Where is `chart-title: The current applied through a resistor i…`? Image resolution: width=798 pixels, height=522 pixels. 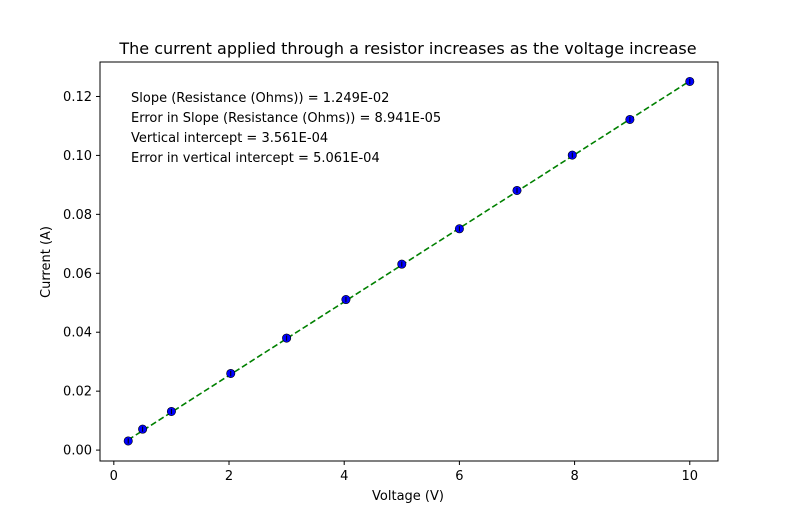 chart-title: The current applied through a resistor i… is located at coordinates (407, 48).